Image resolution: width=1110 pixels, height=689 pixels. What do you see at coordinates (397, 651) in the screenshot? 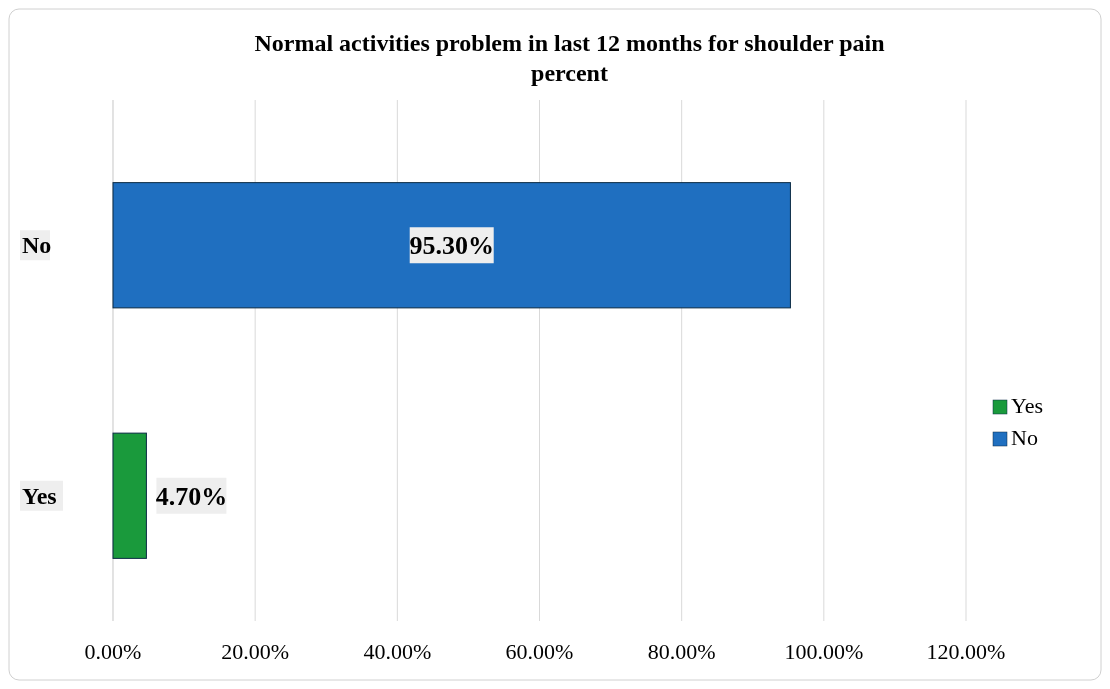
I see `x-tick-label: 40.00%` at bounding box center [397, 651].